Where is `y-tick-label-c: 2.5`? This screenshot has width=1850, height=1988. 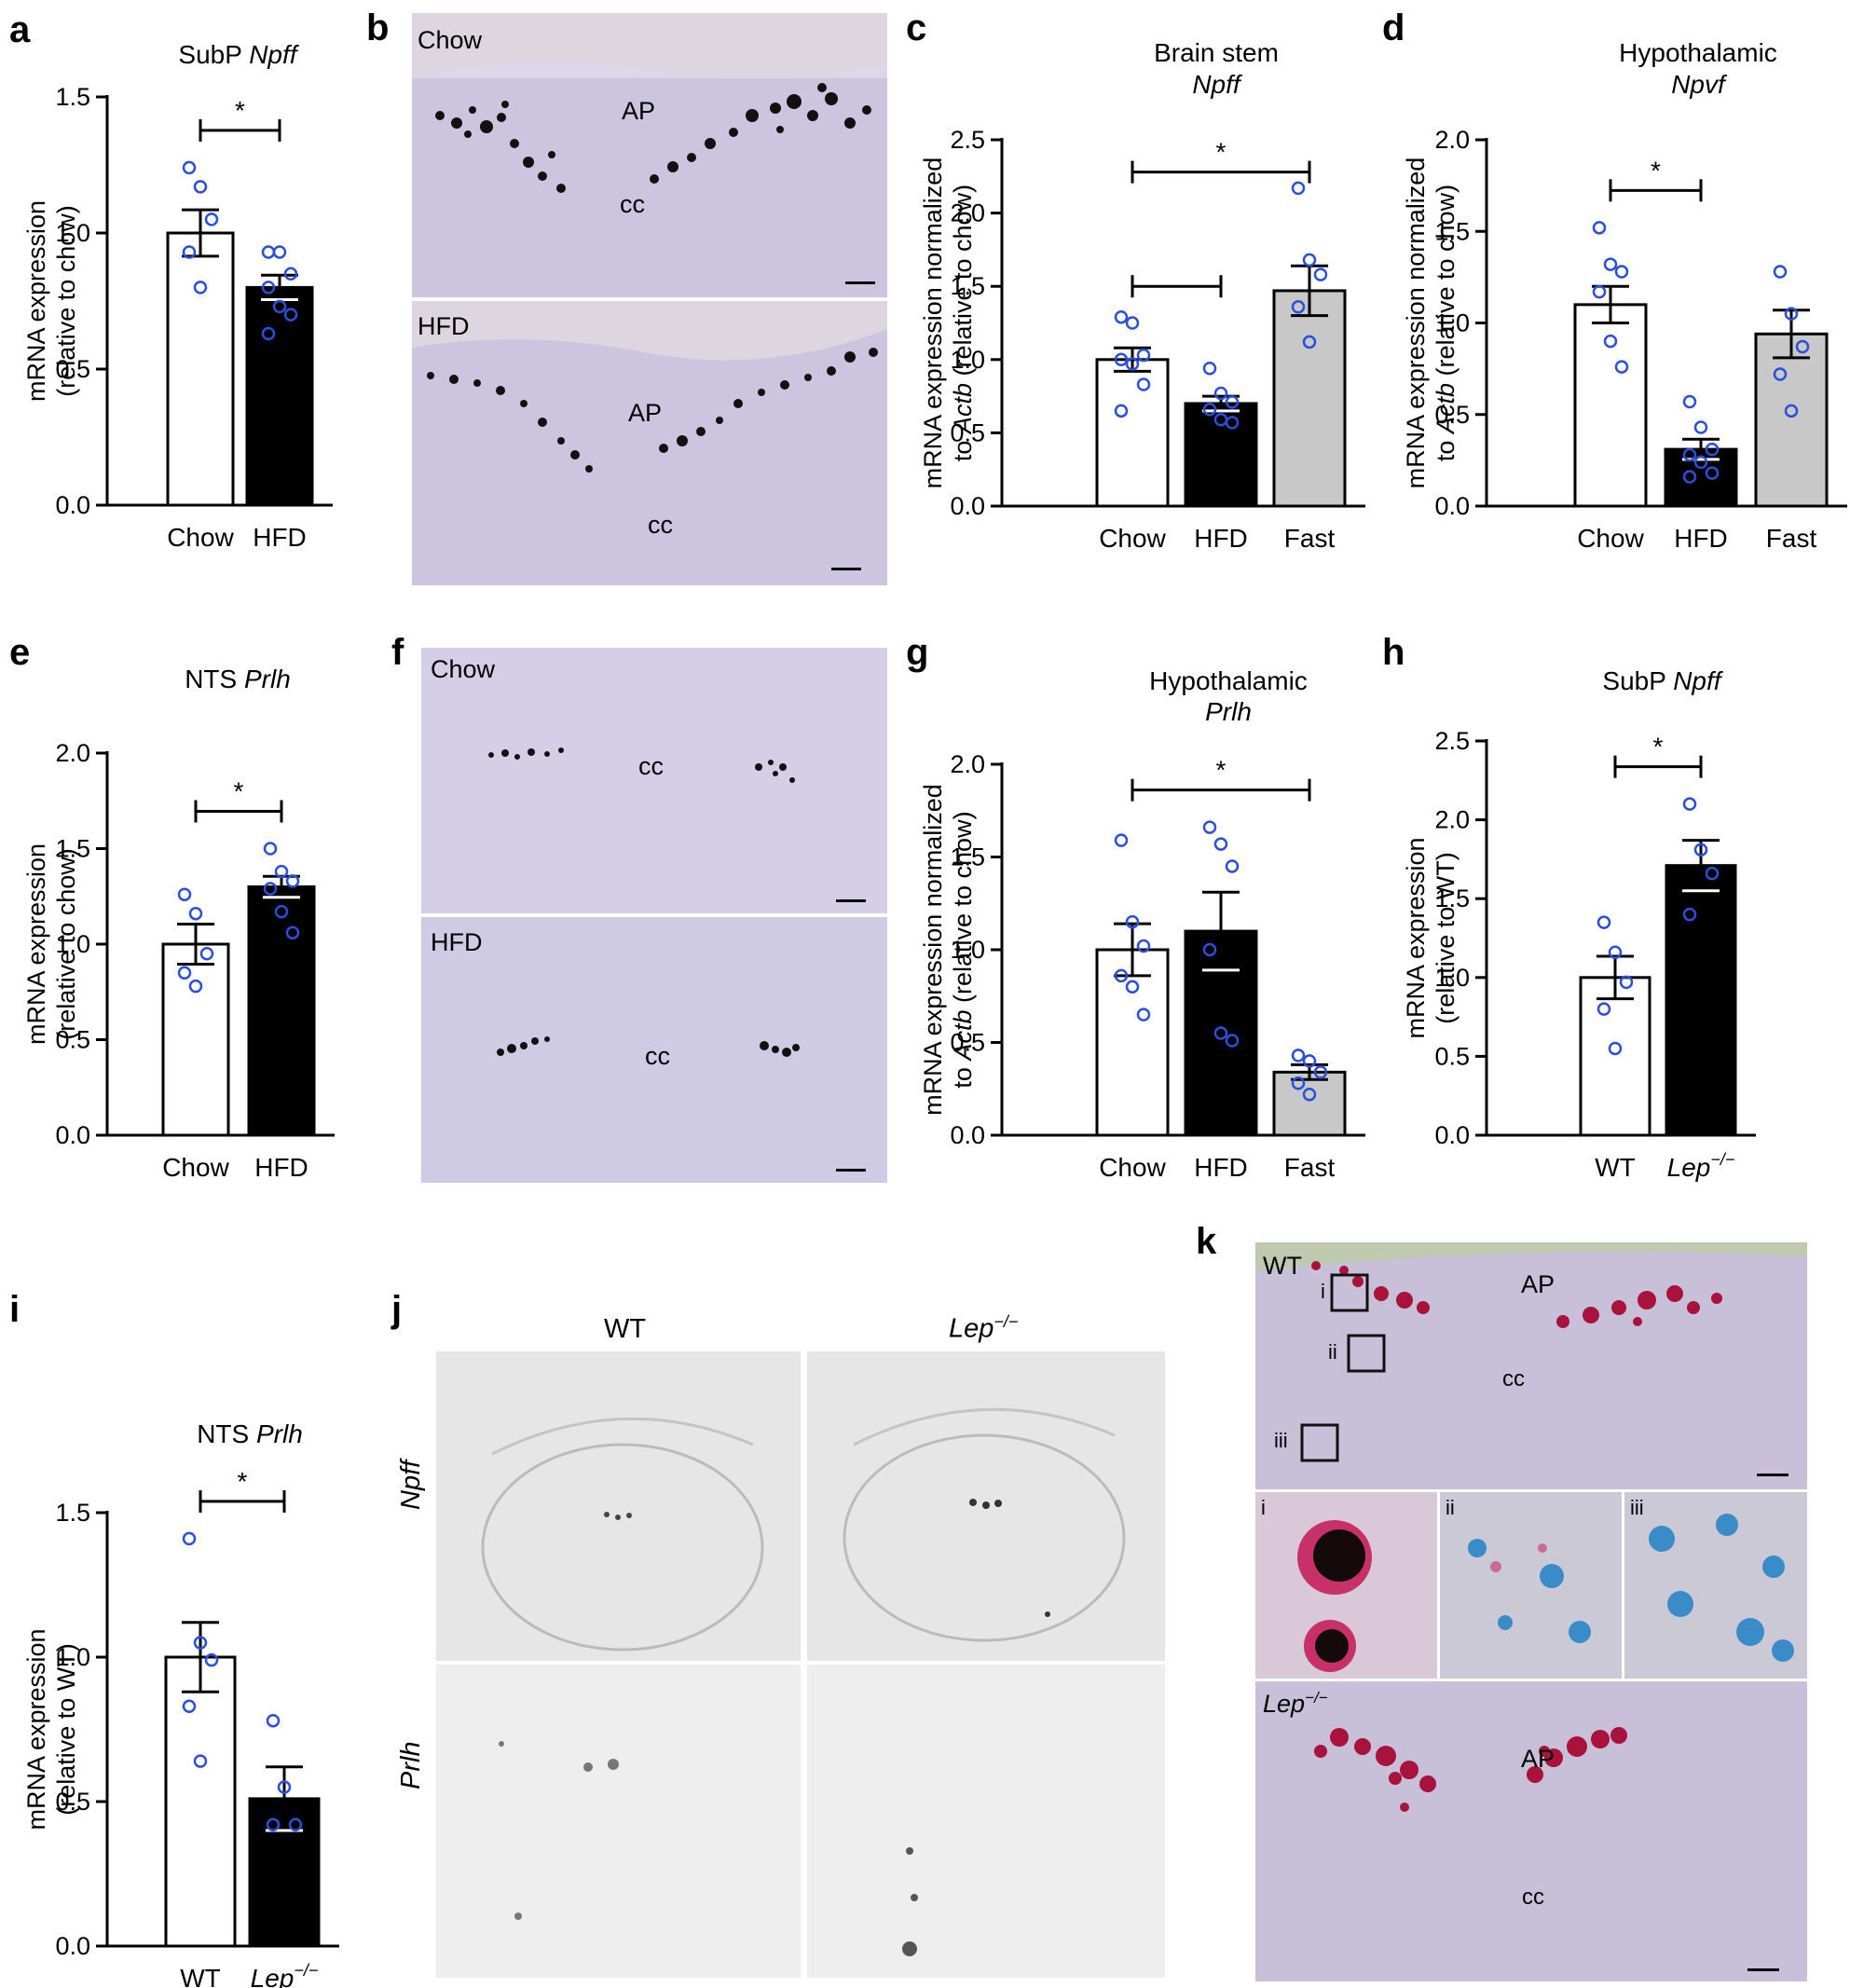 y-tick-label-c: 2.5 is located at coordinates (967, 140).